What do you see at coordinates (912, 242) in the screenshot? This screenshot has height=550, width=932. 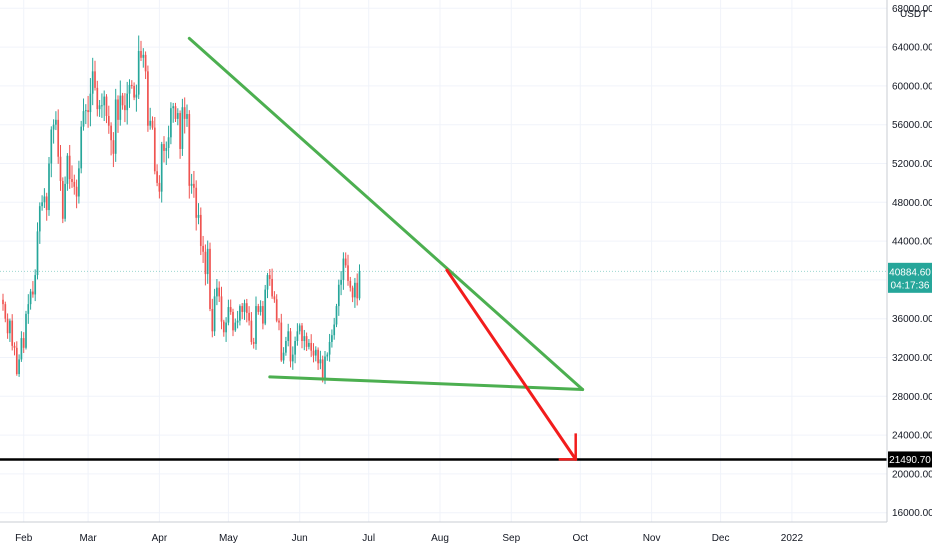 I see `price-tick-label: 44000.00` at bounding box center [912, 242].